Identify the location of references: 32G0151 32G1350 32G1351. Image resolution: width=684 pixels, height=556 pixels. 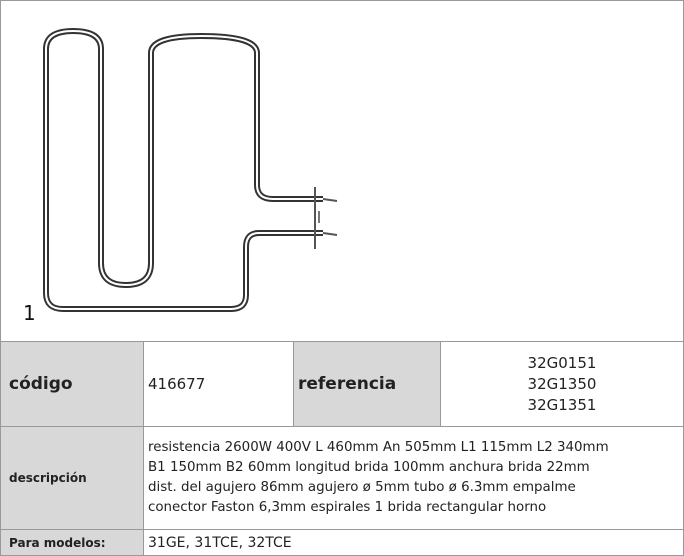
(562, 384).